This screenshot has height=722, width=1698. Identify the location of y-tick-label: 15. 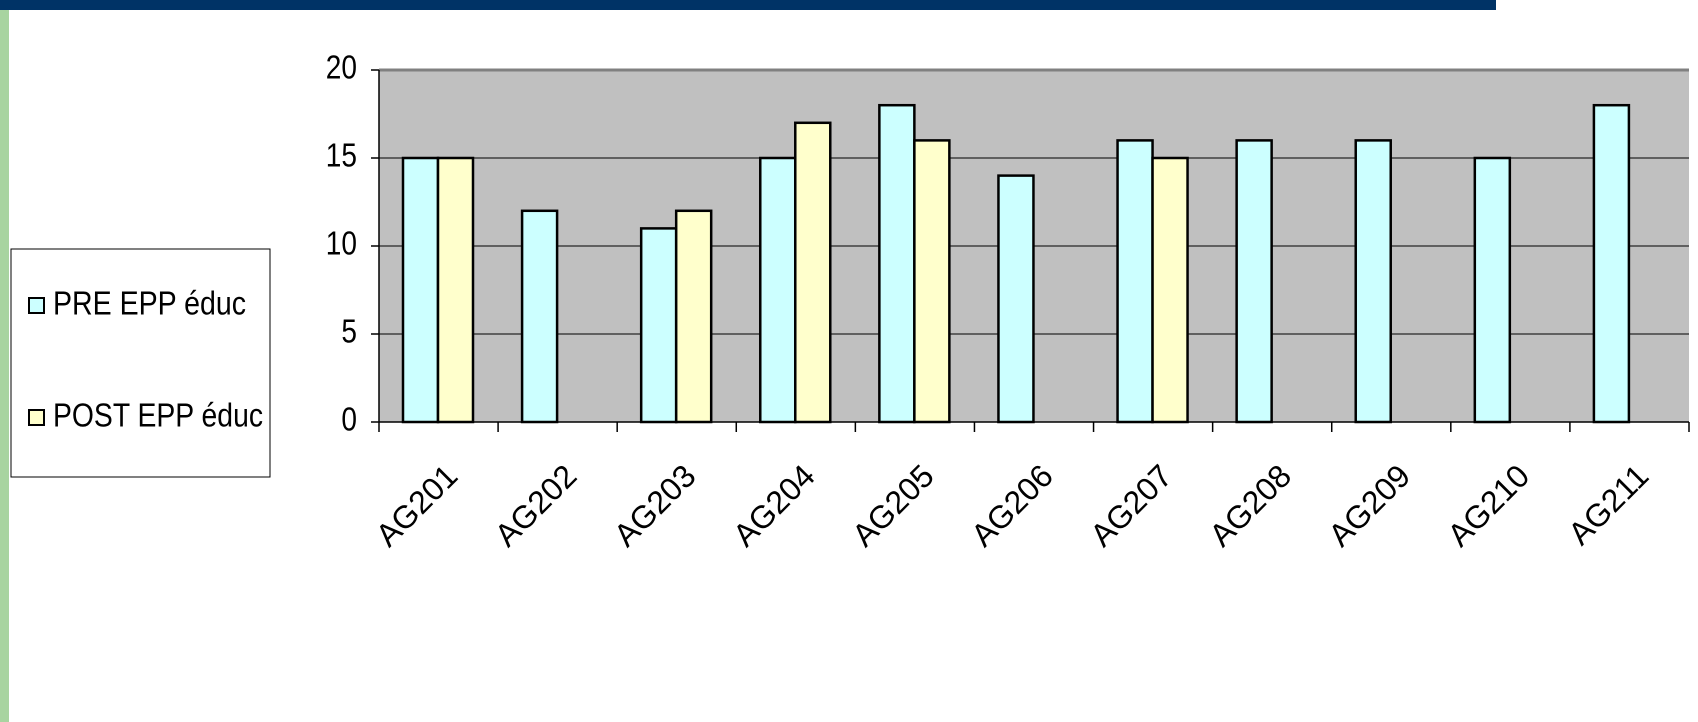
(341, 156).